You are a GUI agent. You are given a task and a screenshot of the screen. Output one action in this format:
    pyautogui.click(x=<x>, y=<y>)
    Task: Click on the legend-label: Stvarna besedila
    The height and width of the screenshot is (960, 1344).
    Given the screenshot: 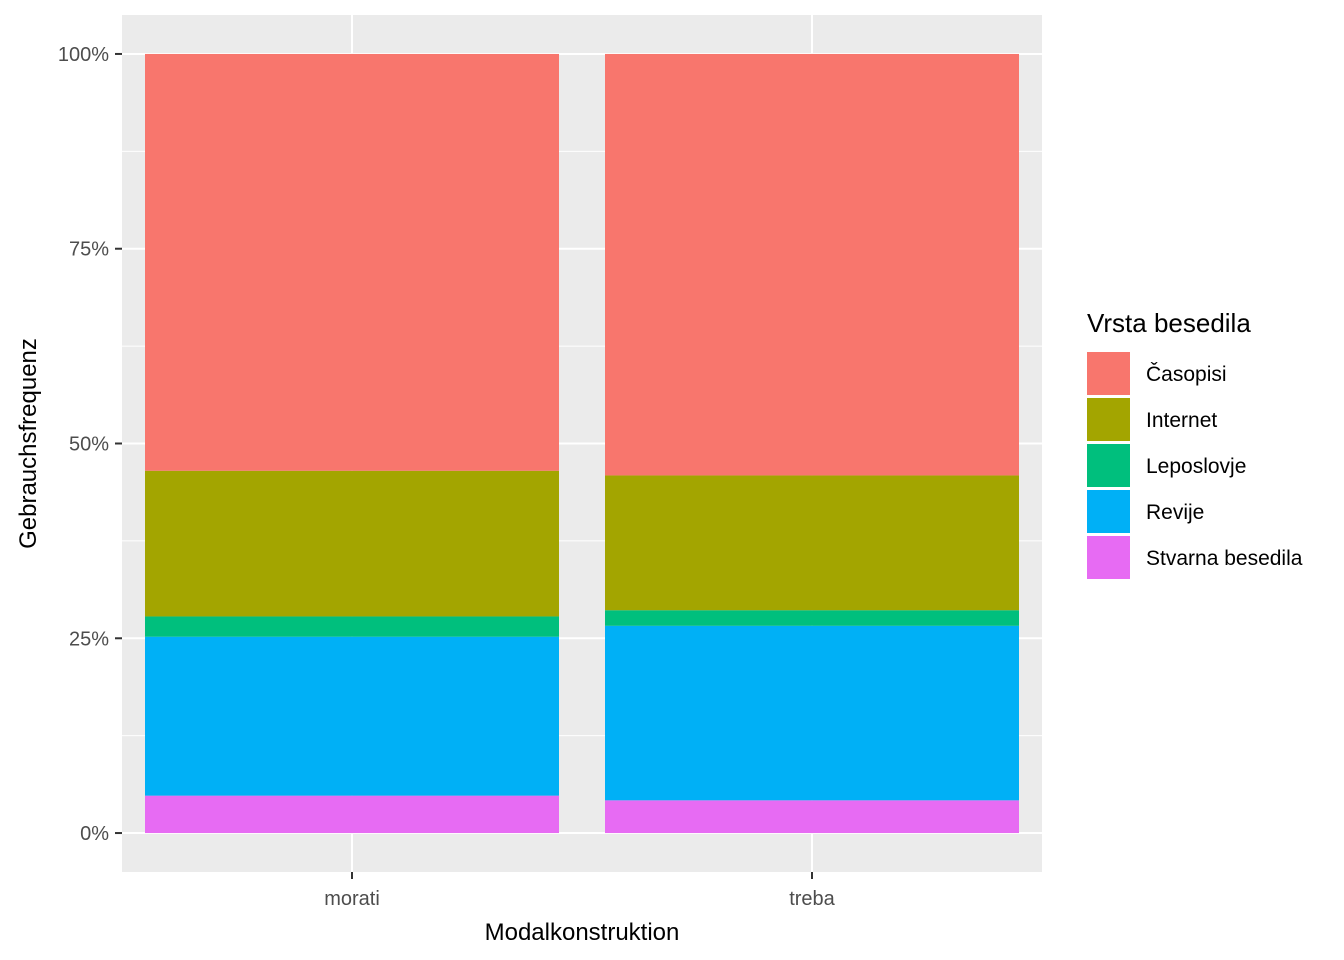 What is the action you would take?
    pyautogui.click(x=1224, y=558)
    